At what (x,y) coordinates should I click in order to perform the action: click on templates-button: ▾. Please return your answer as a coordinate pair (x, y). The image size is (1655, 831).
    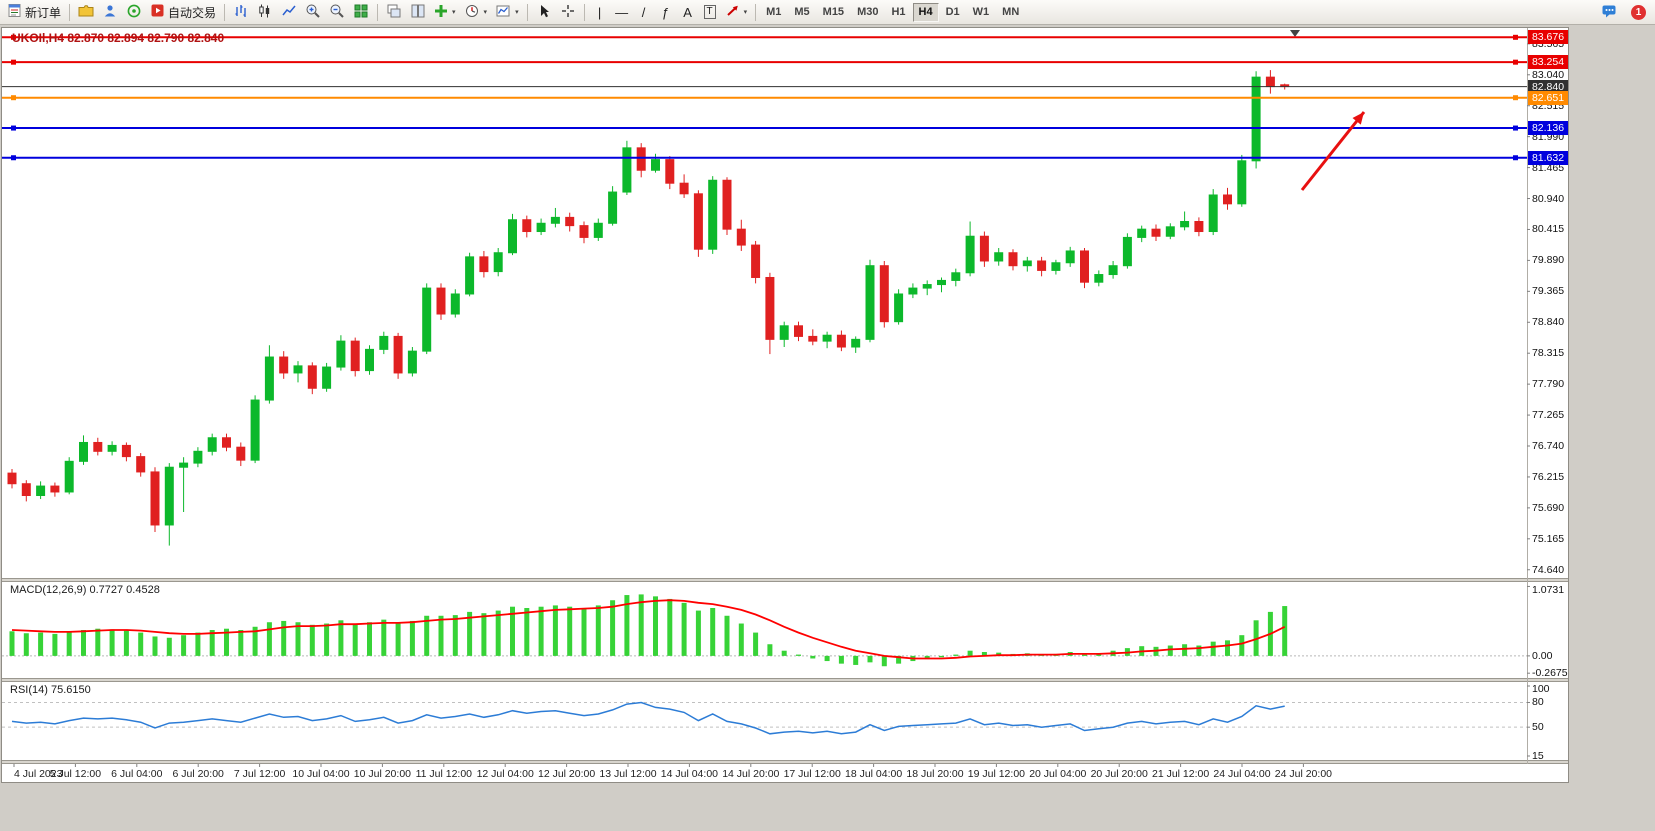
    Looking at the image, I should click on (507, 12).